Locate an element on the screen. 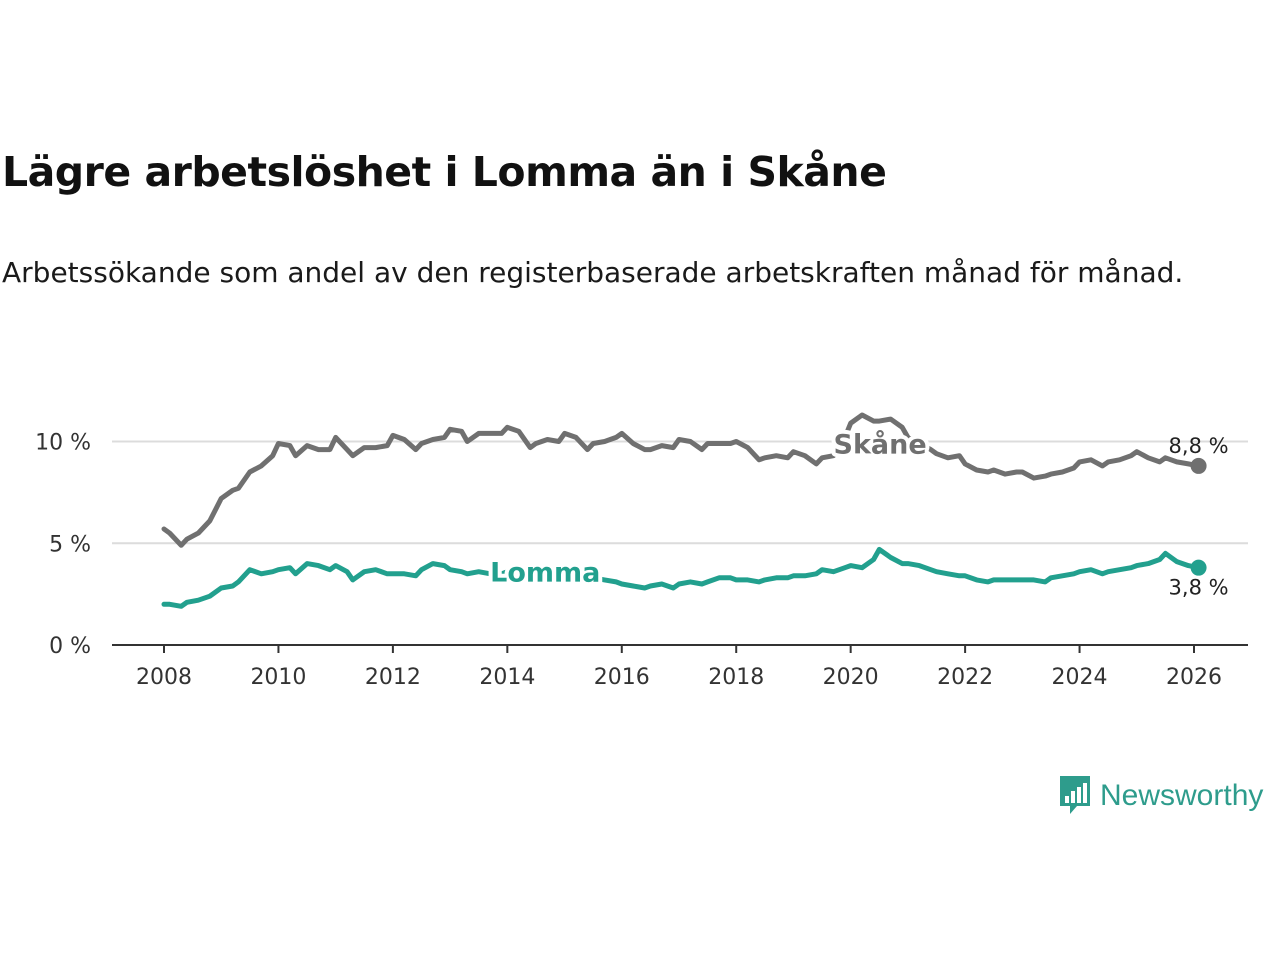 Image resolution: width=1280 pixels, height=960 pixels. x-tick-label: 2022 is located at coordinates (965, 677).